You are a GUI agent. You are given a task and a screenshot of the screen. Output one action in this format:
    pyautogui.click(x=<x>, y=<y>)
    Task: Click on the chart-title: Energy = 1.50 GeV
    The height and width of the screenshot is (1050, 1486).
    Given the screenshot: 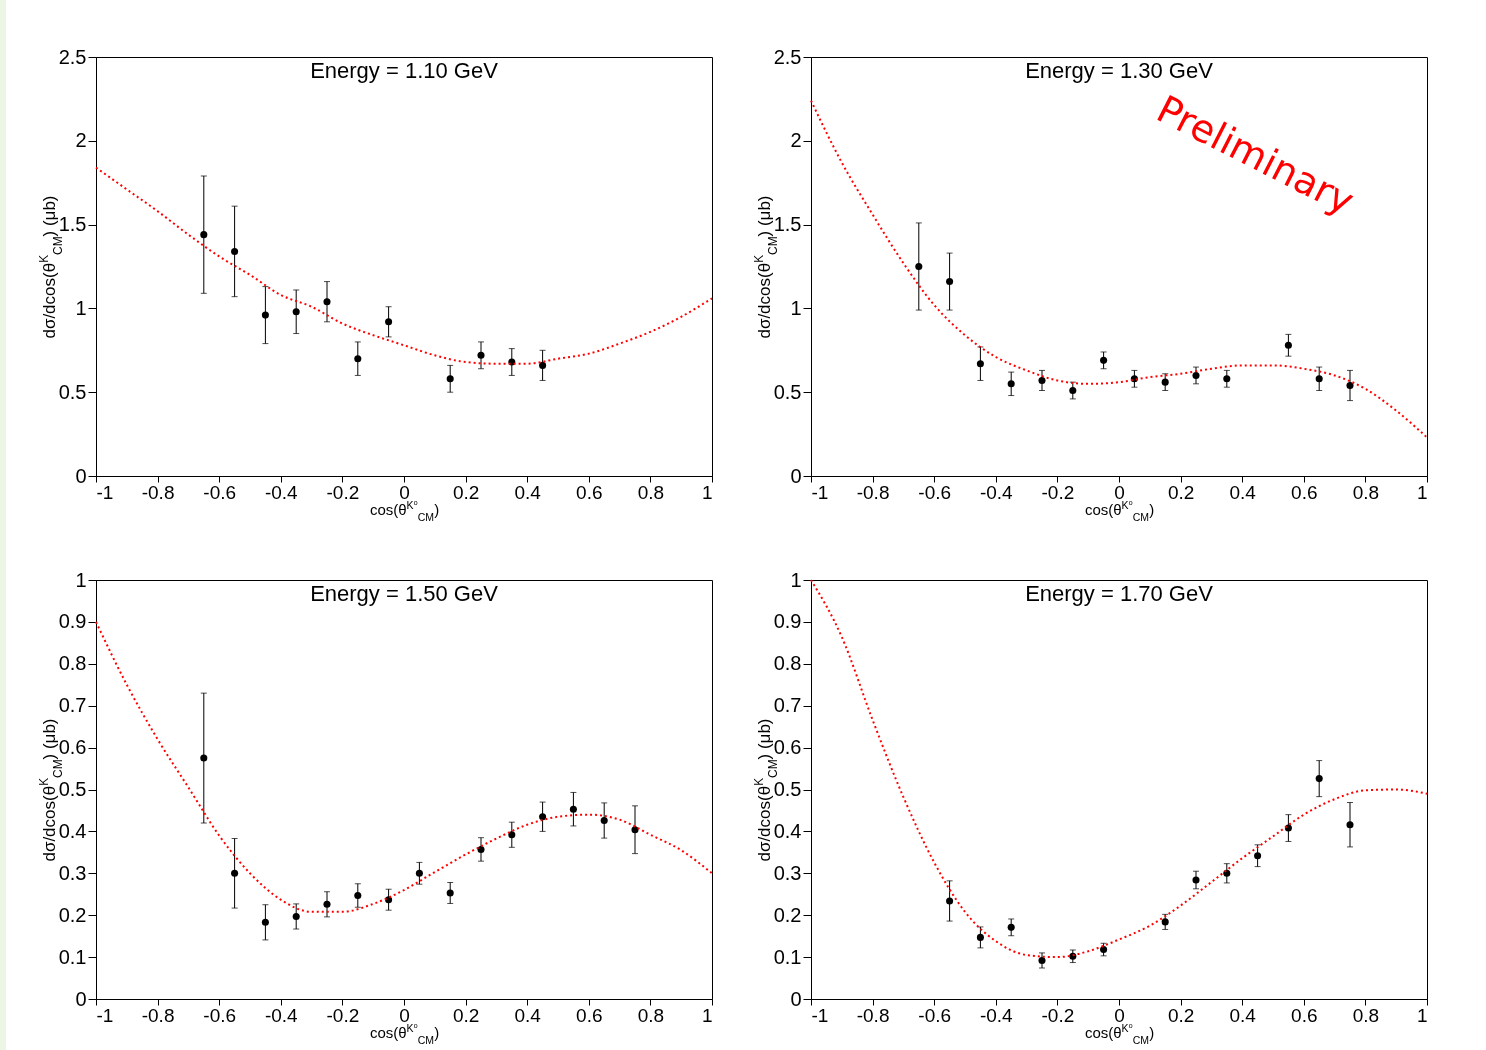 What is the action you would take?
    pyautogui.click(x=404, y=593)
    